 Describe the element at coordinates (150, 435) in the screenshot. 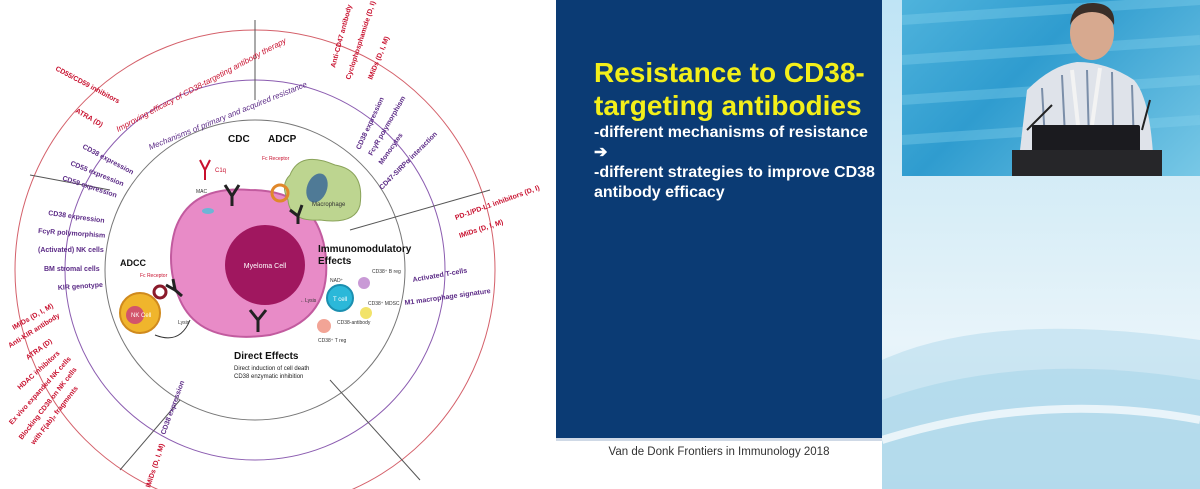

I see `spoke-bottom-left` at that location.